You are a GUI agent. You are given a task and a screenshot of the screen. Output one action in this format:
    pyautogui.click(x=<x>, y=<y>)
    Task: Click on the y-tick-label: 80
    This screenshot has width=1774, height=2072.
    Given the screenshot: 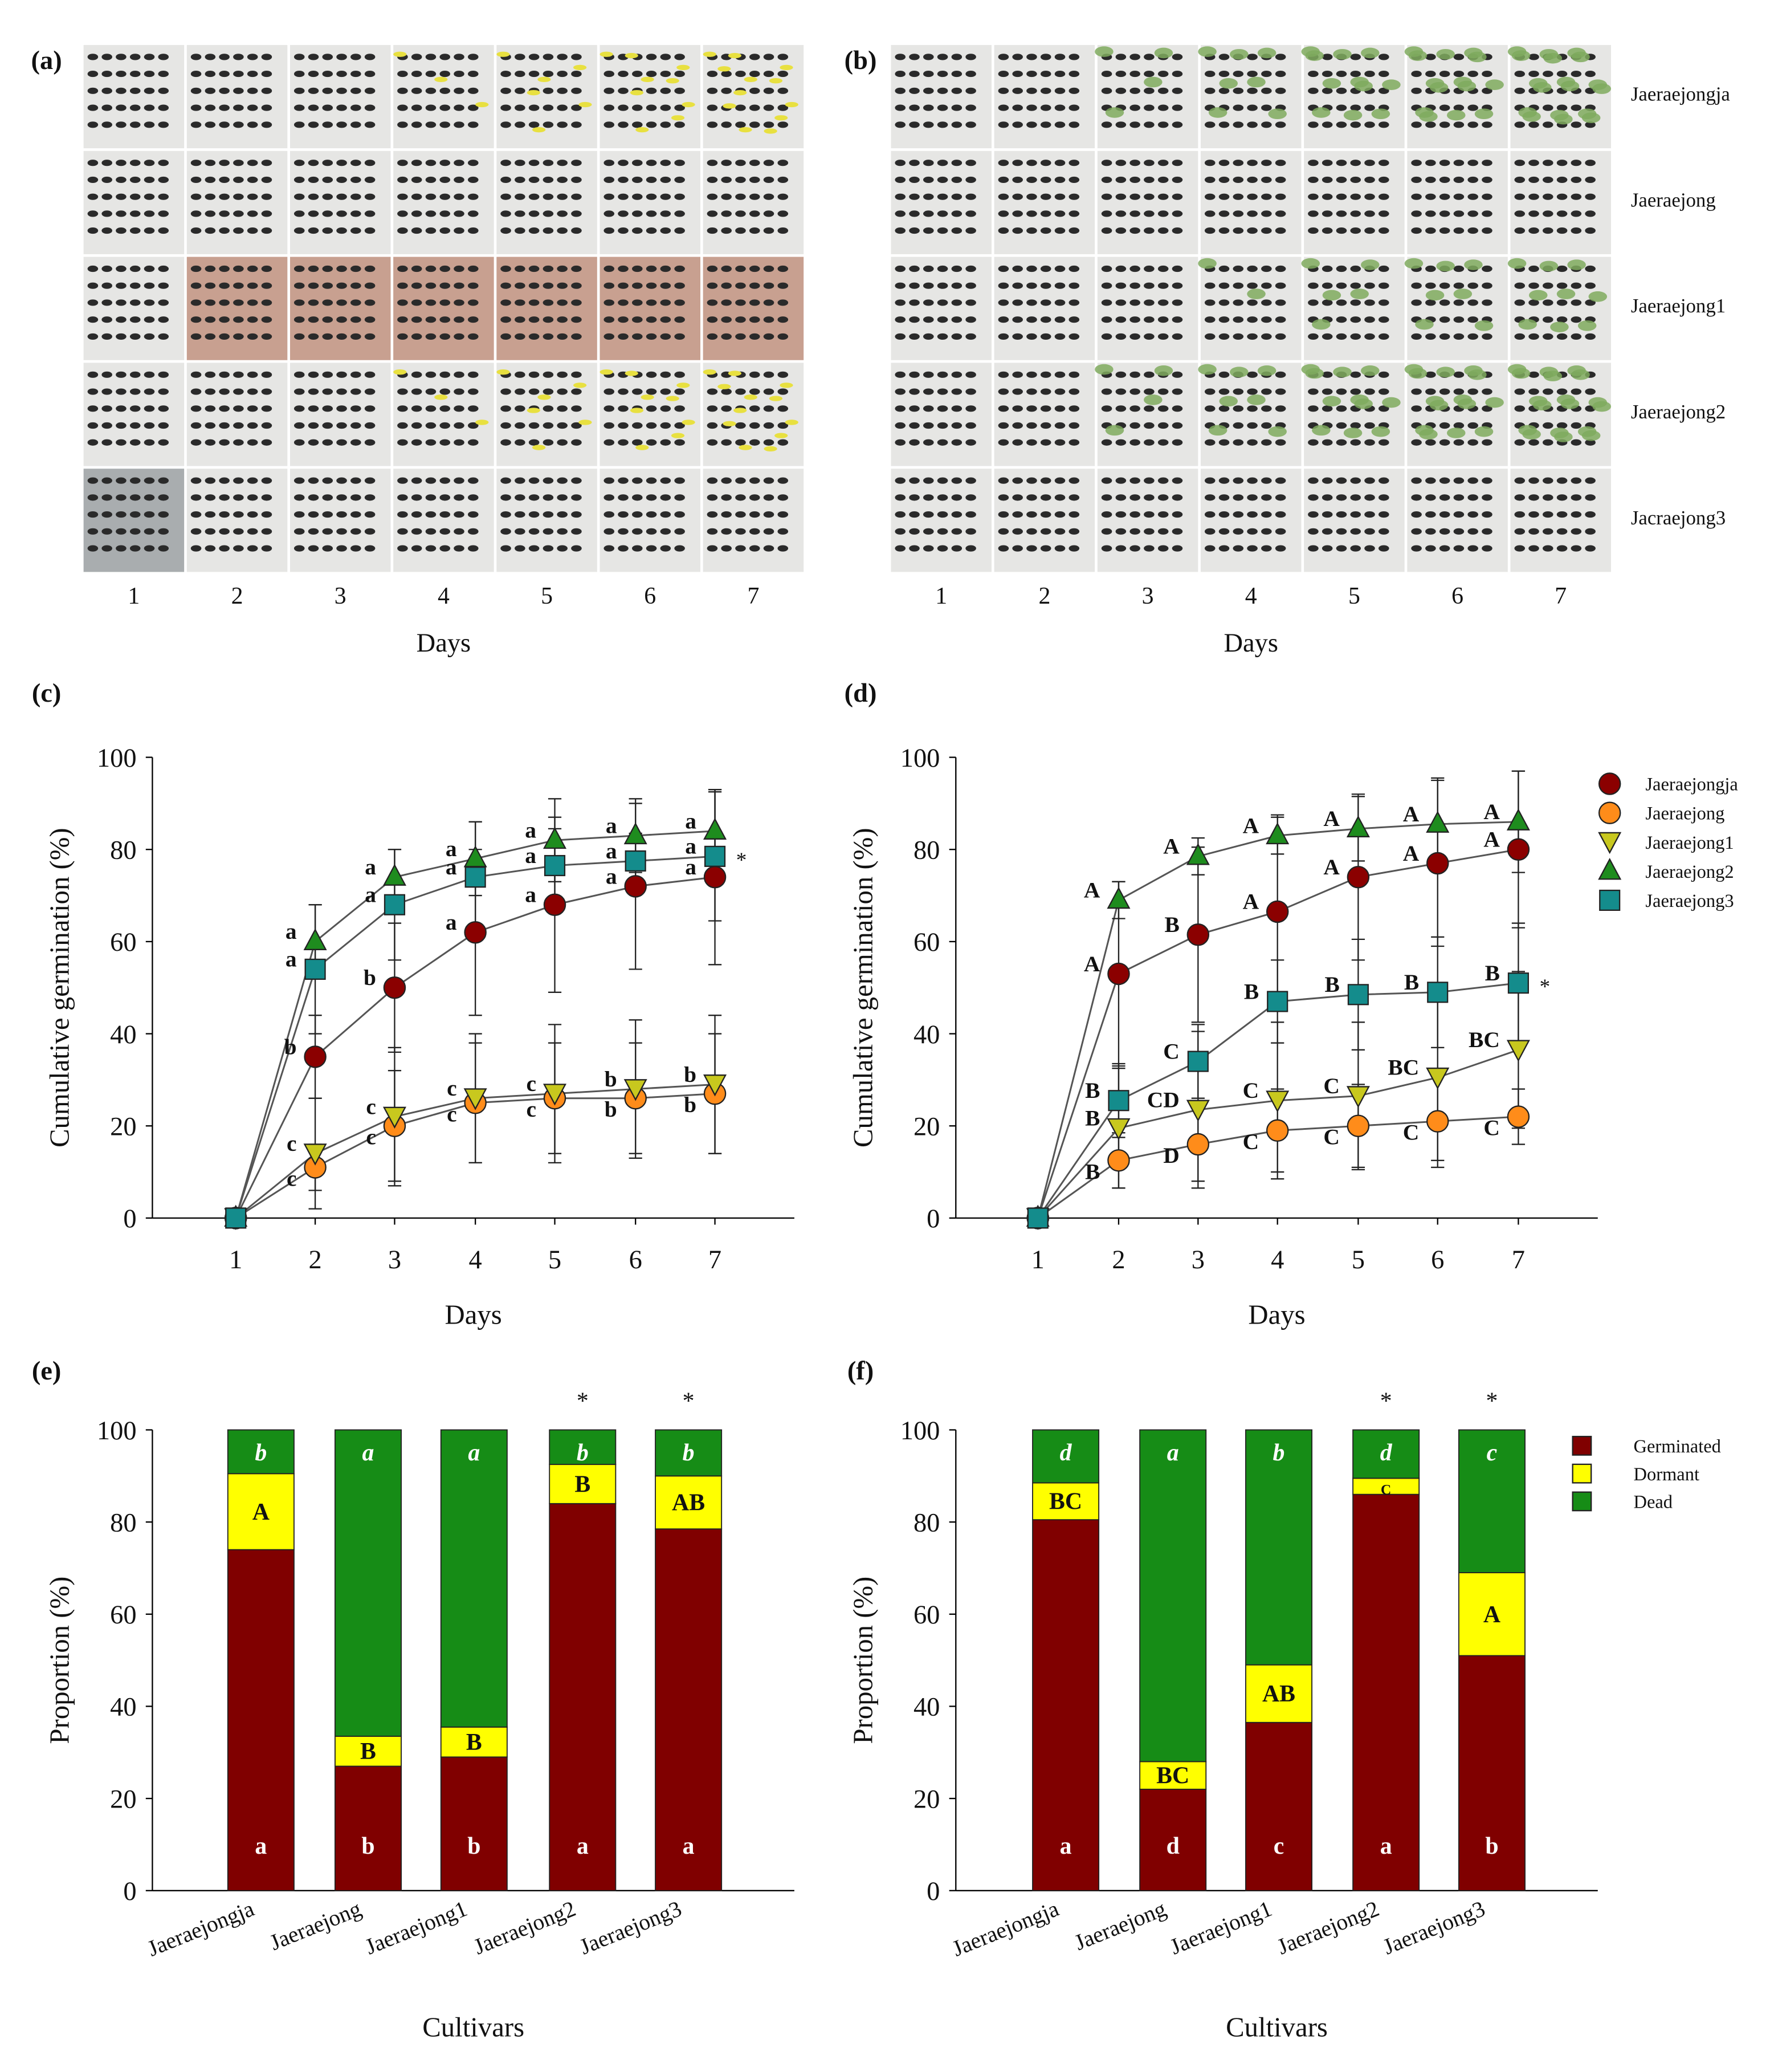 What is the action you would take?
    pyautogui.click(x=926, y=851)
    